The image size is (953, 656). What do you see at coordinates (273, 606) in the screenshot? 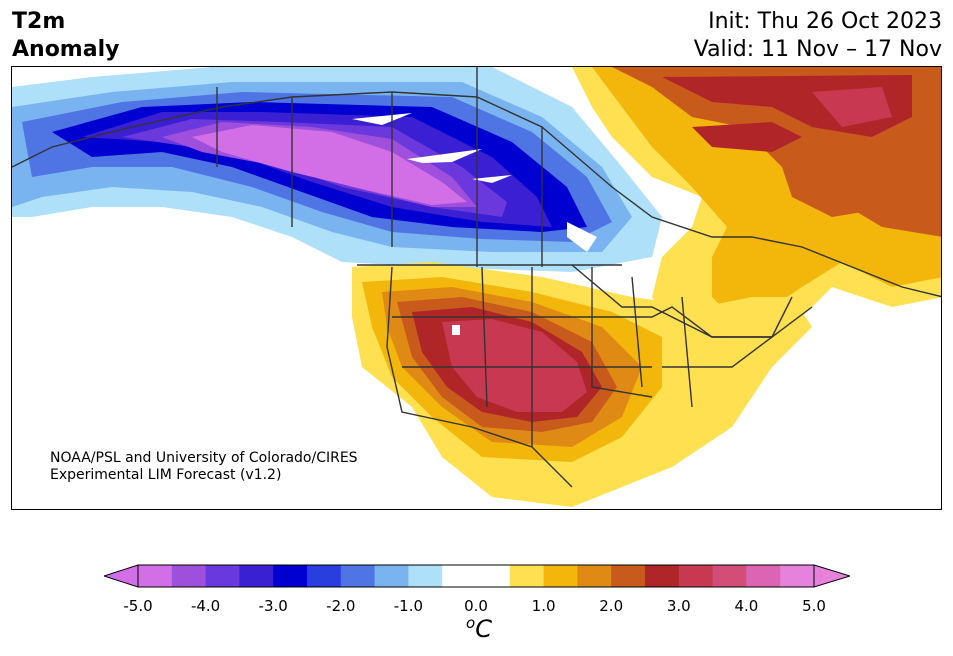
I see `colorbar-tick-label: -3.0` at bounding box center [273, 606].